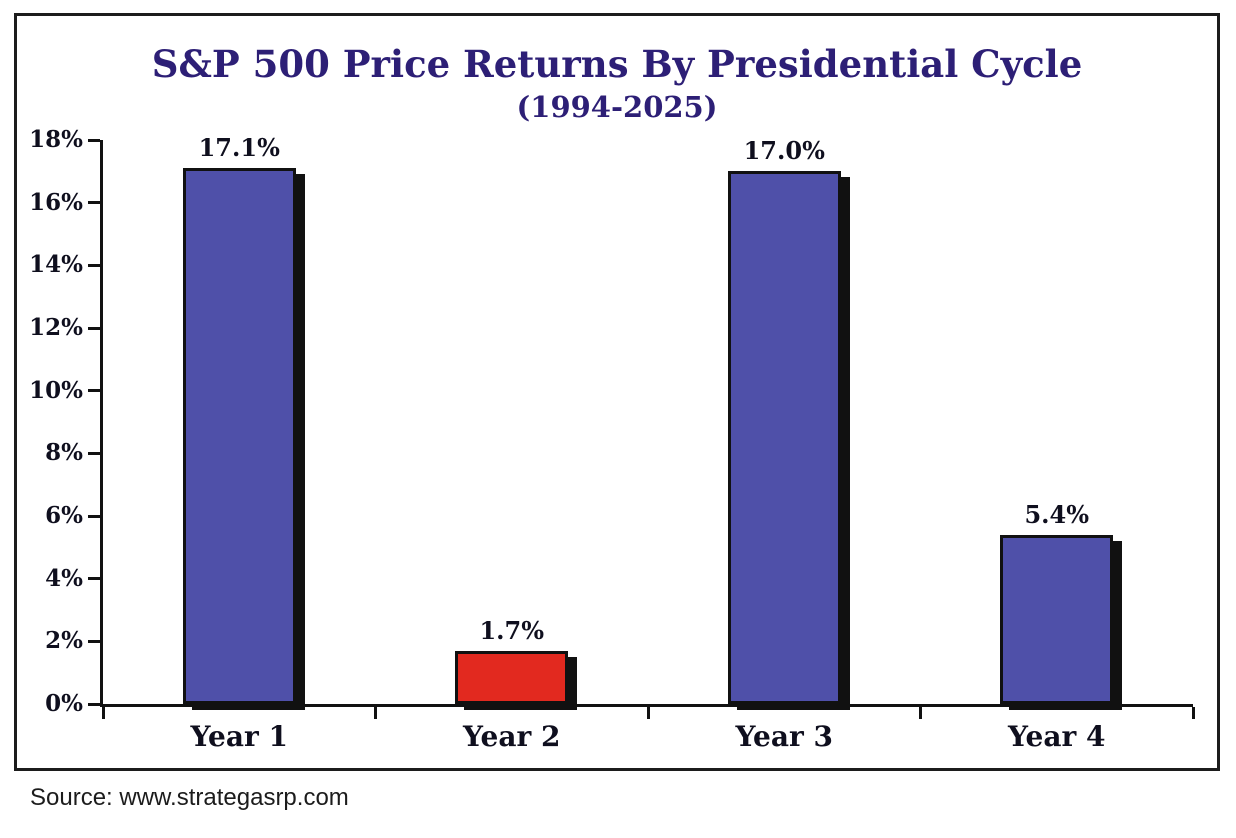 The height and width of the screenshot is (838, 1236). Describe the element at coordinates (1057, 514) in the screenshot. I see `bar-value-label: 5.4%` at that location.